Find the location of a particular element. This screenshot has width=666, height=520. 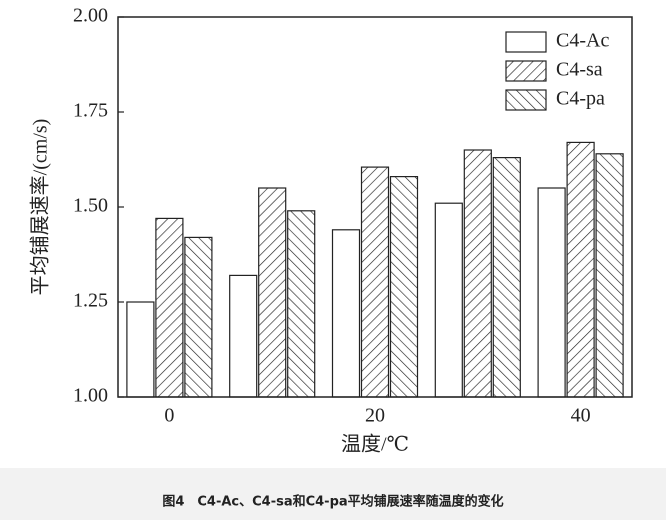

x-axis-label: 温度/℃ is located at coordinates (375, 444).